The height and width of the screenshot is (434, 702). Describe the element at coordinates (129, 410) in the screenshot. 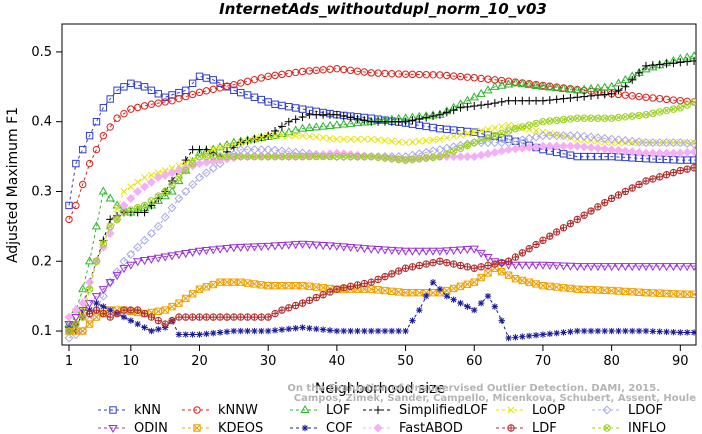

I see `legend-item-knn: kNN` at that location.